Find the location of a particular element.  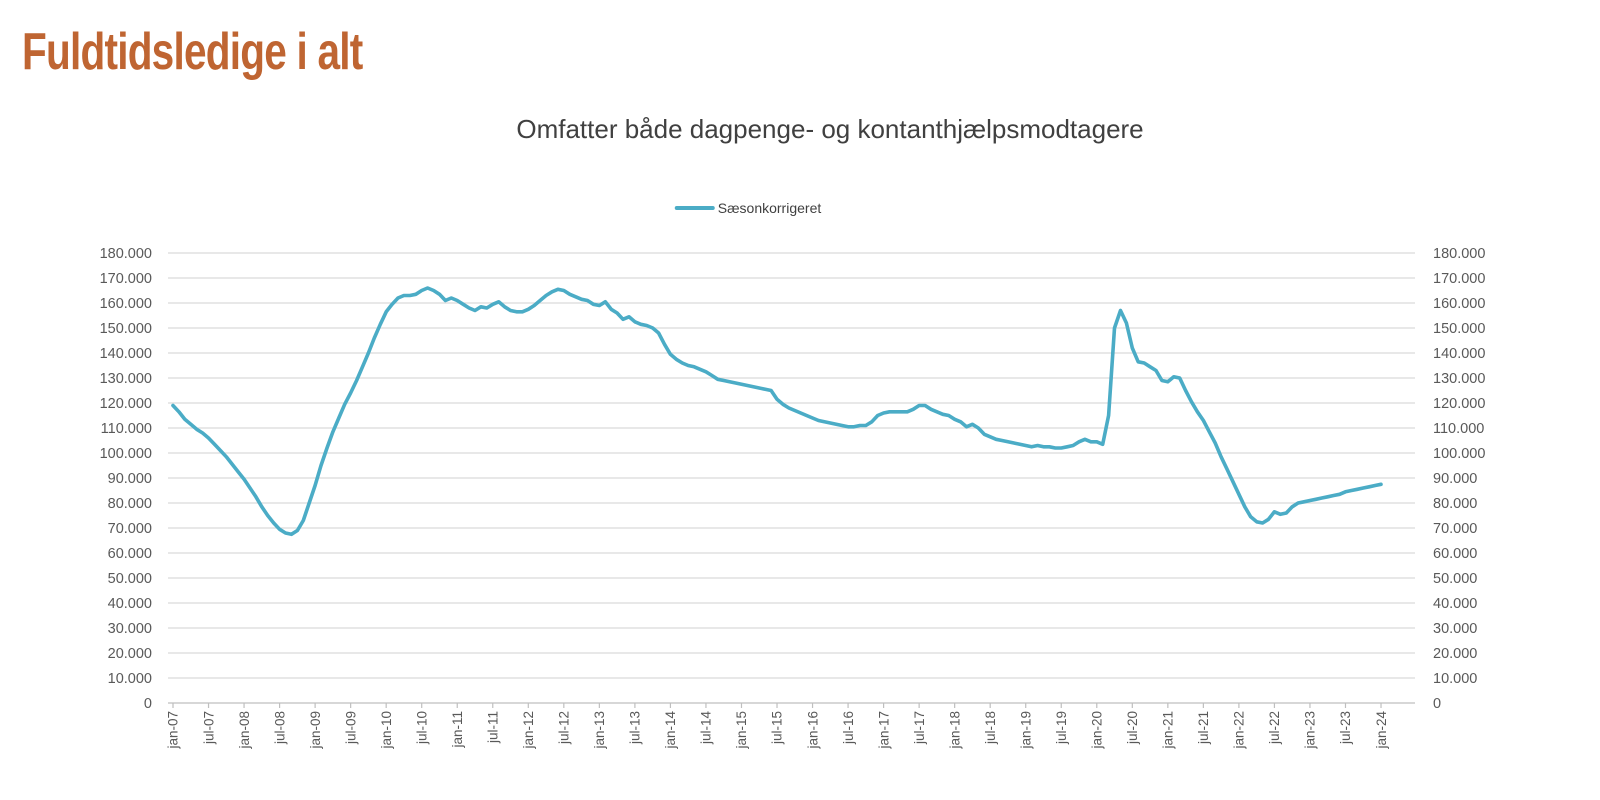

y-tick-label-right: 100.000 is located at coordinates (1459, 454).